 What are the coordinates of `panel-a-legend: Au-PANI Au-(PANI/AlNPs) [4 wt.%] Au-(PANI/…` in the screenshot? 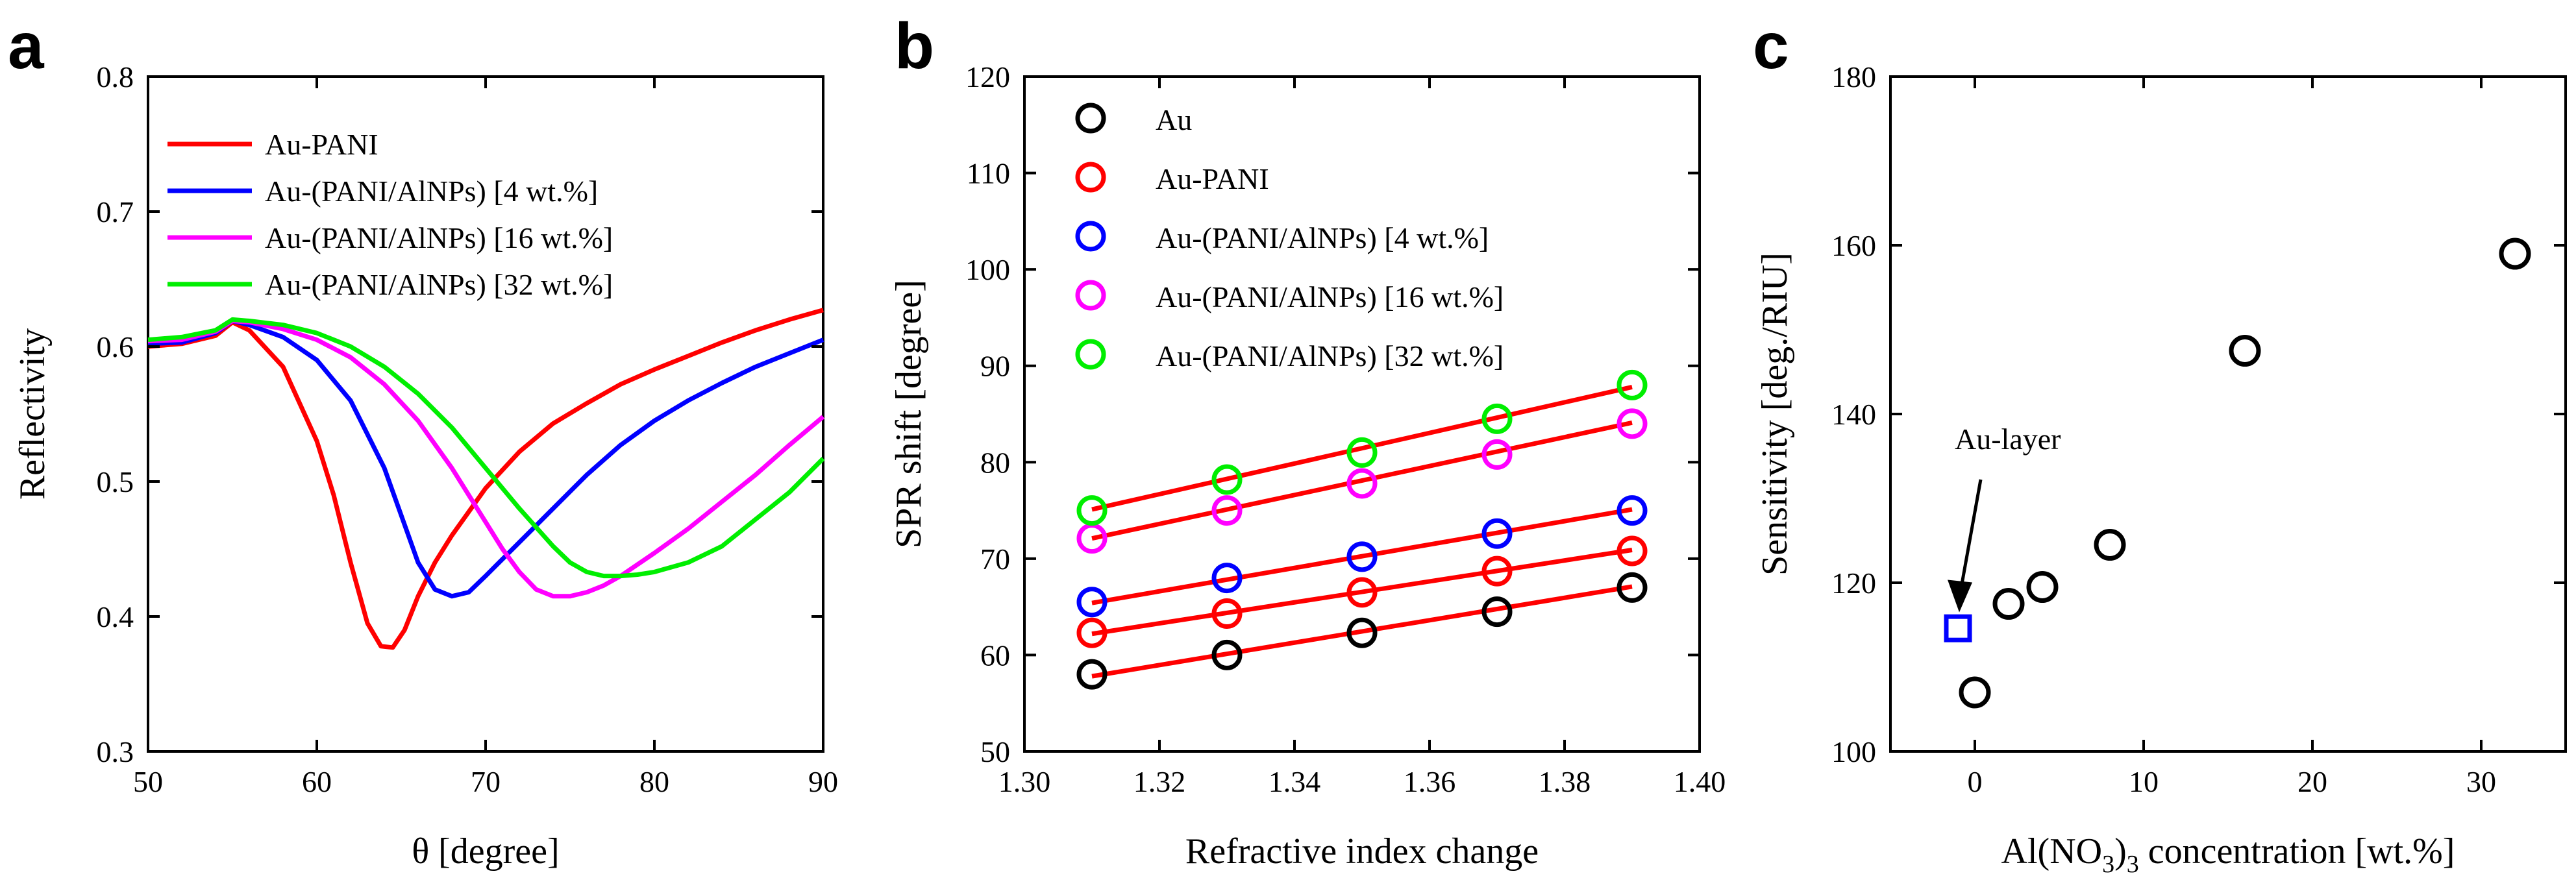 It's located at (390, 214).